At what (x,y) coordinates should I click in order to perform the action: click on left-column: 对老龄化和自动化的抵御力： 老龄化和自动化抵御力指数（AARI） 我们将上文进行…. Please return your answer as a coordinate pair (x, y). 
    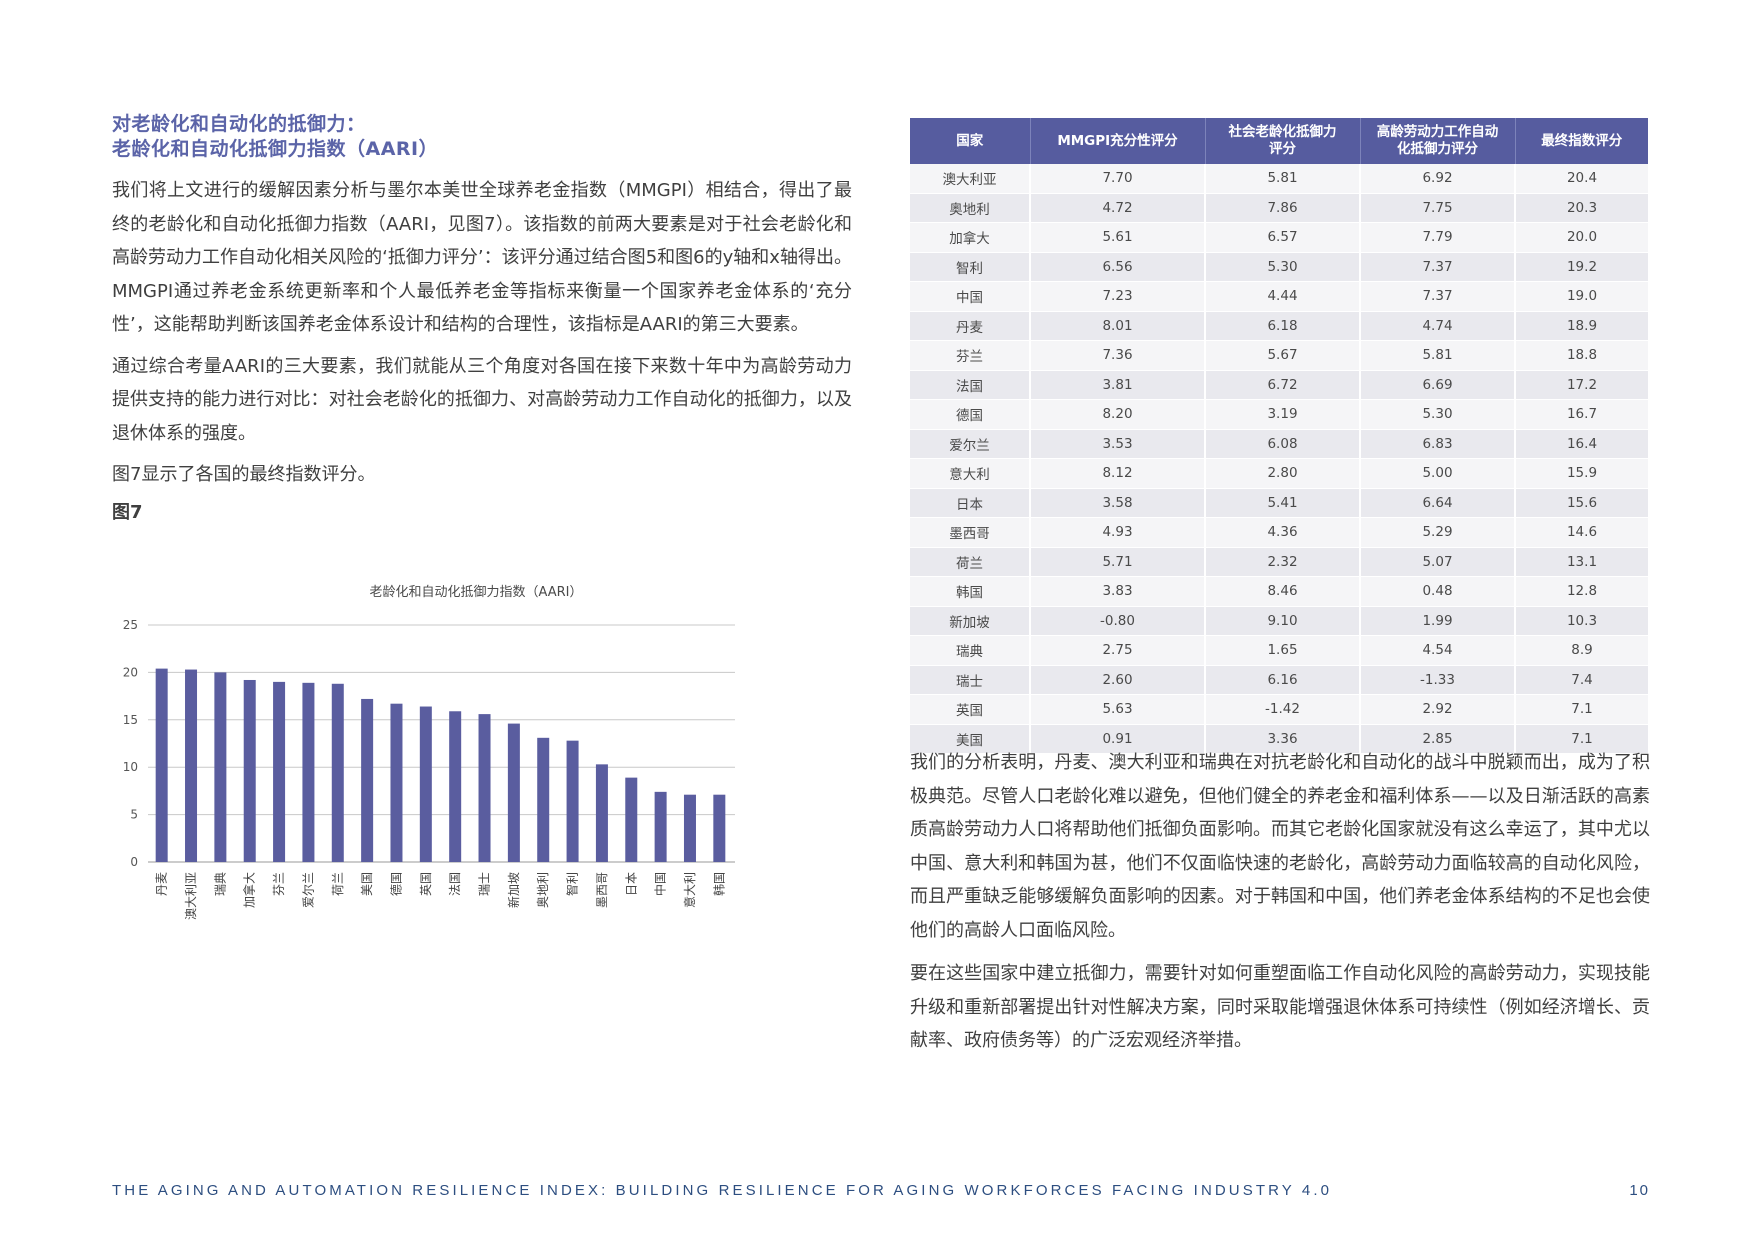
    Looking at the image, I should click on (482, 318).